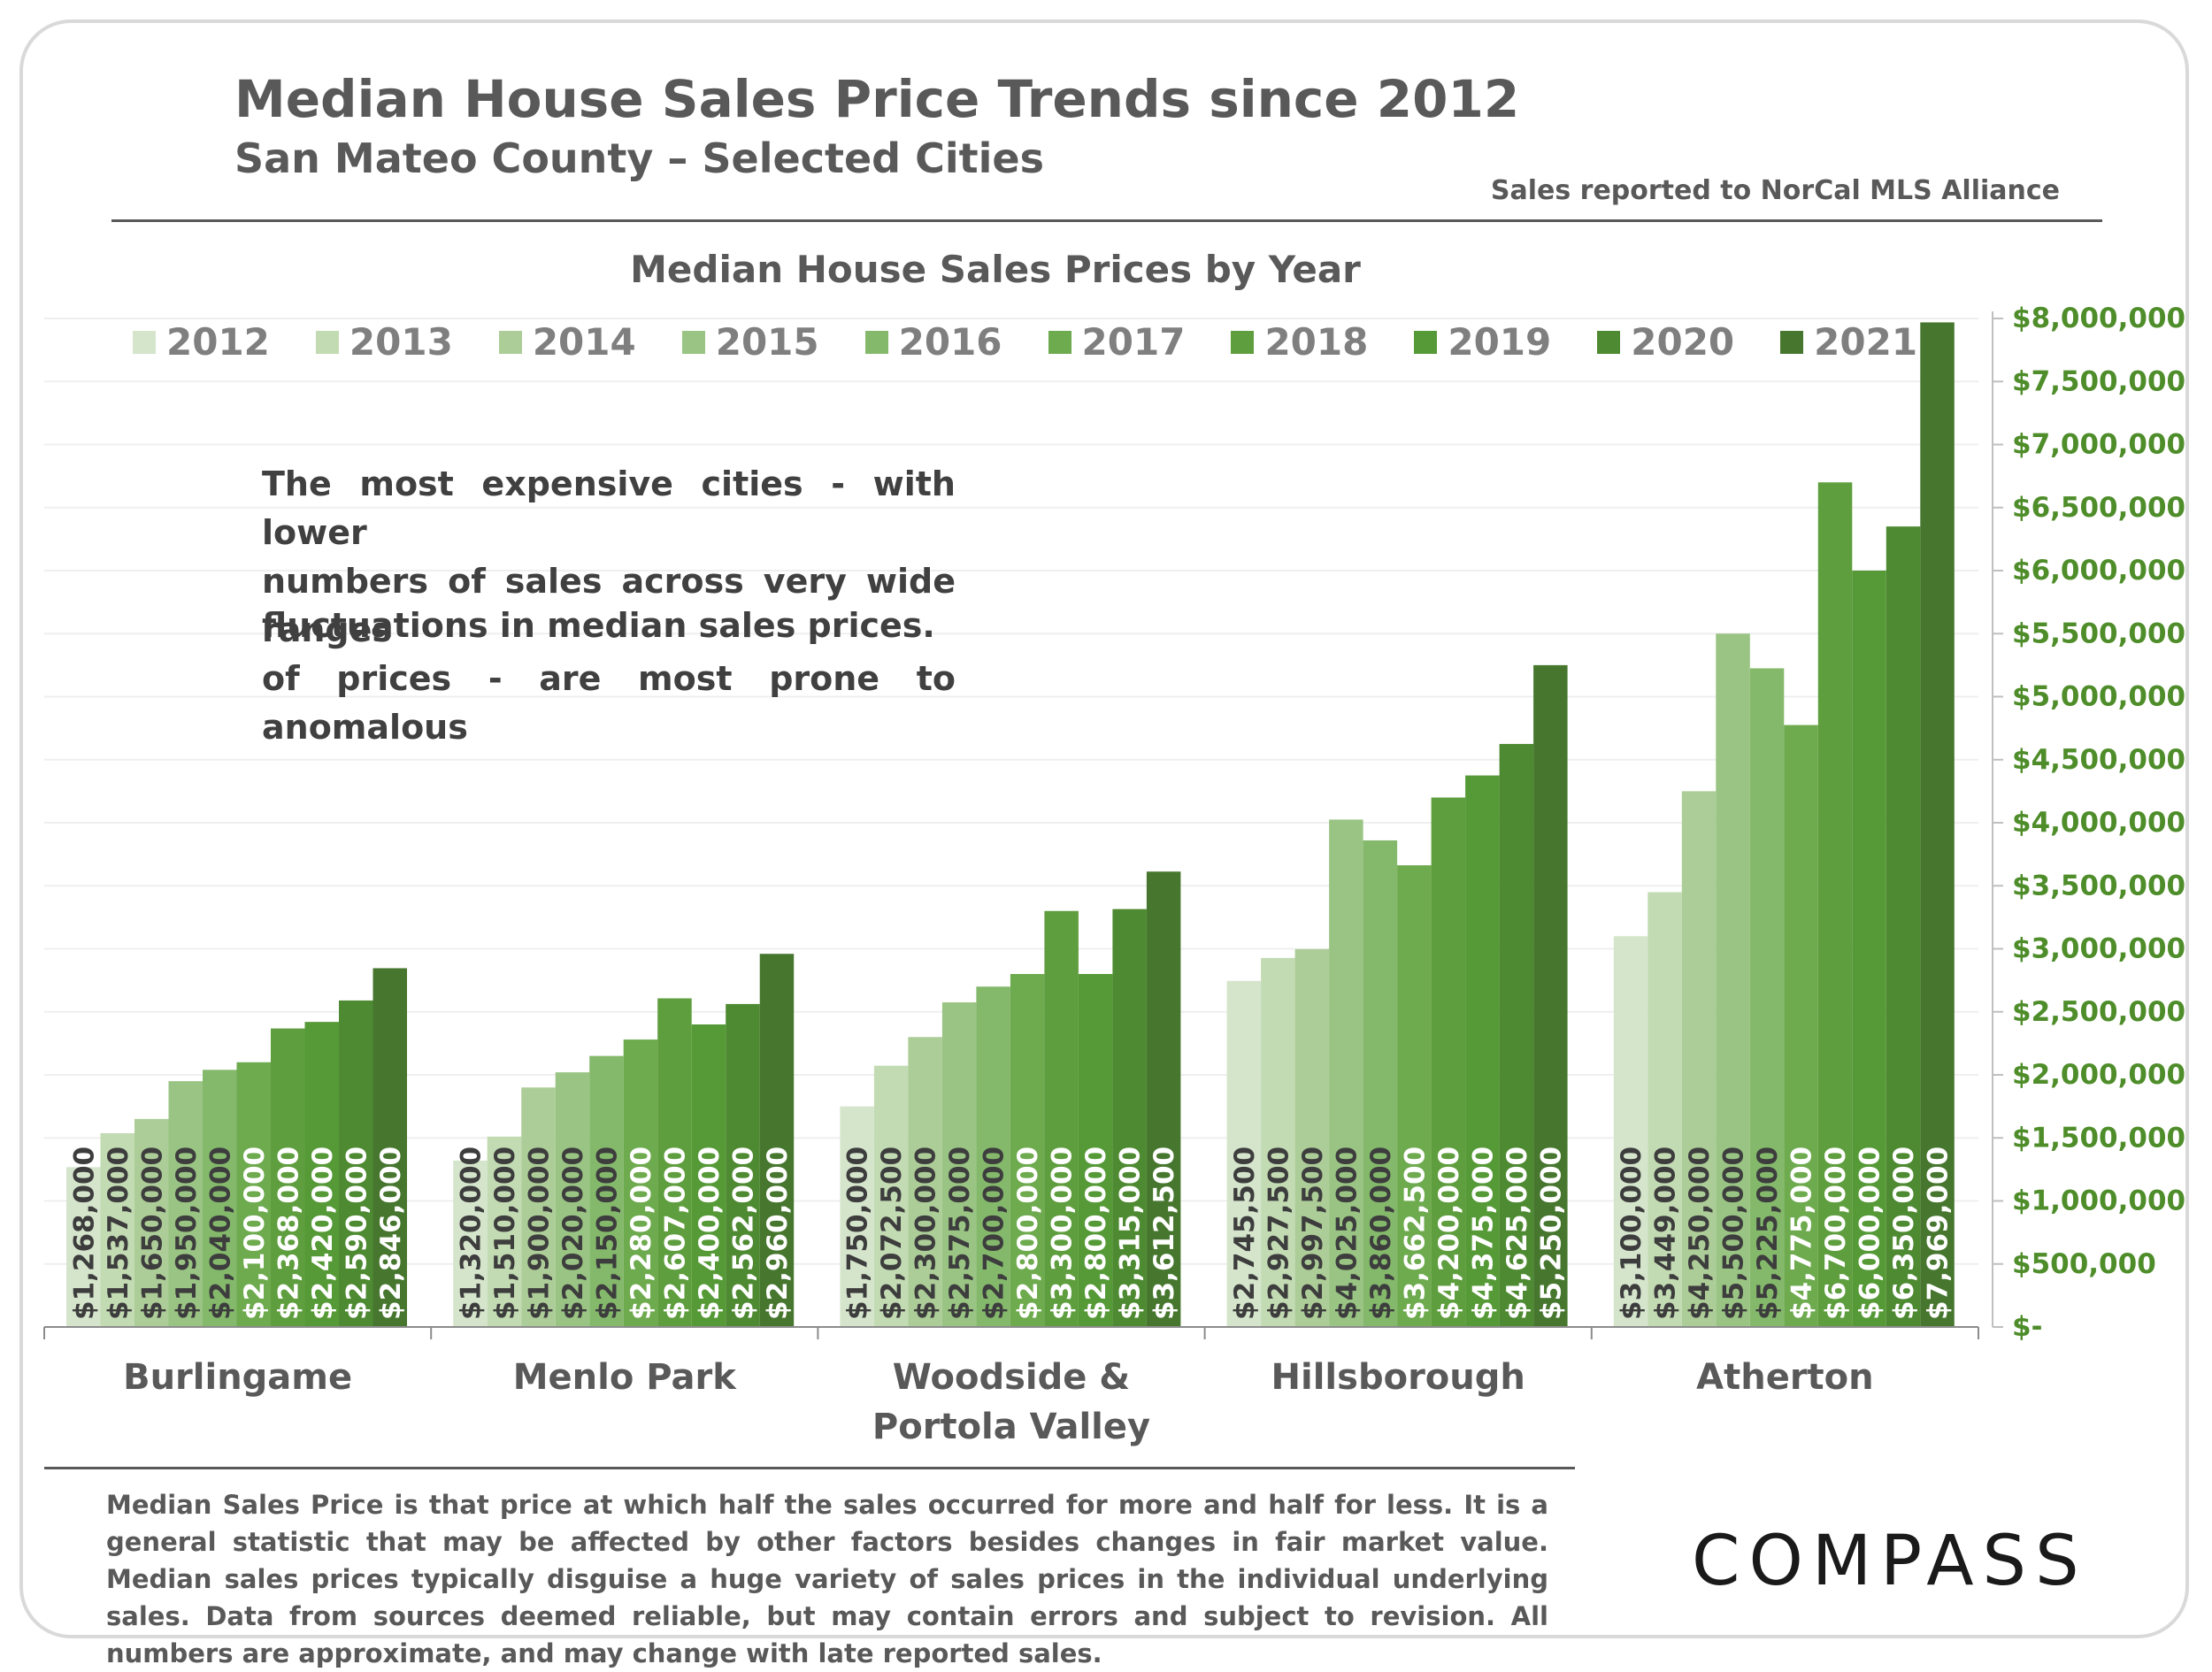 Image resolution: width=2212 pixels, height=1672 pixels. I want to click on bar-value-label: $7,969,000, so click(1939, 1233).